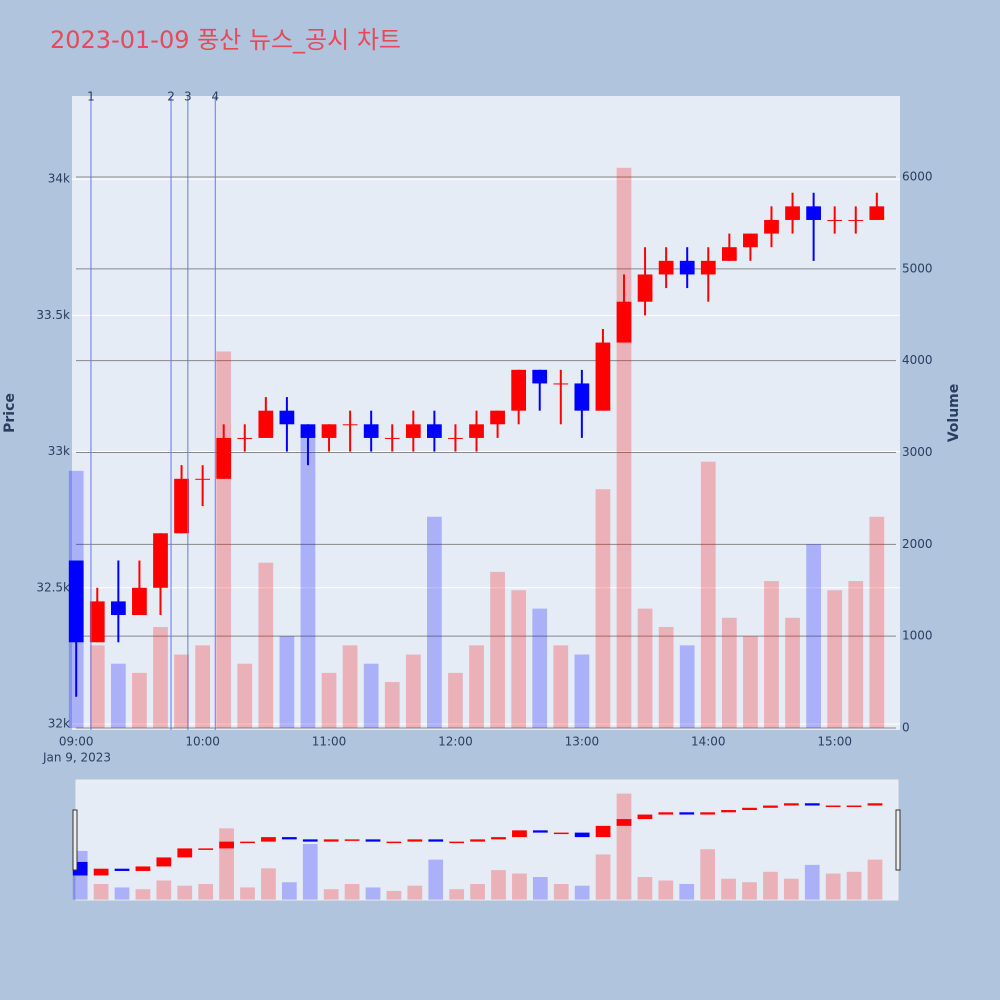 The image size is (1000, 1000). What do you see at coordinates (59, 724) in the screenshot?
I see `y-tick-label: 32k` at bounding box center [59, 724].